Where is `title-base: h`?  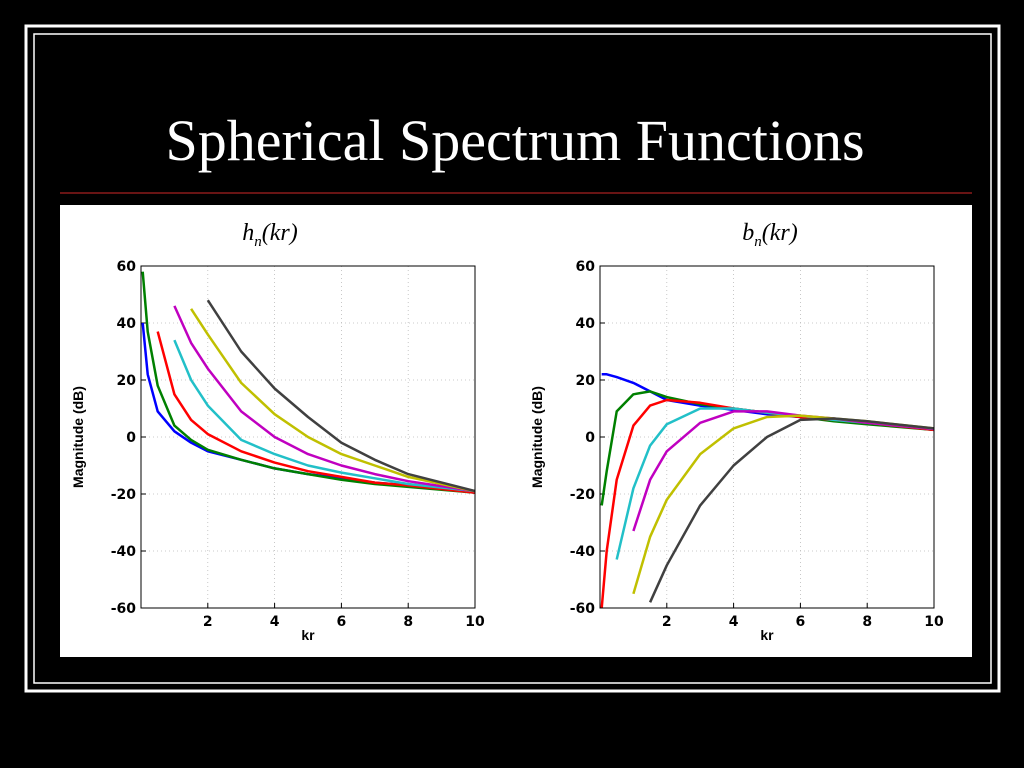
title-base: h is located at coordinates (248, 233).